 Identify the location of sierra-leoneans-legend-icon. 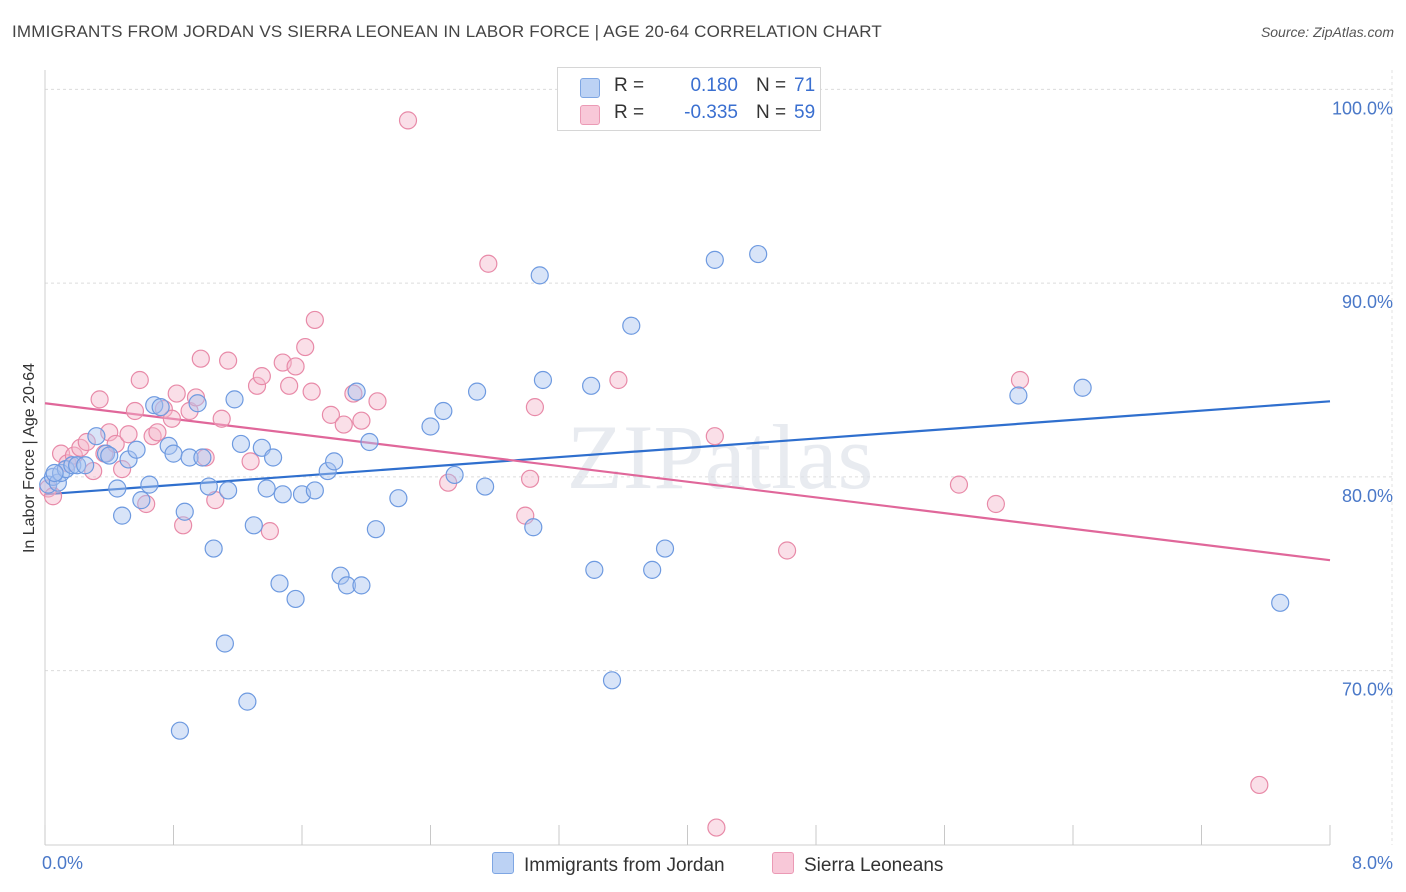
(783, 863).